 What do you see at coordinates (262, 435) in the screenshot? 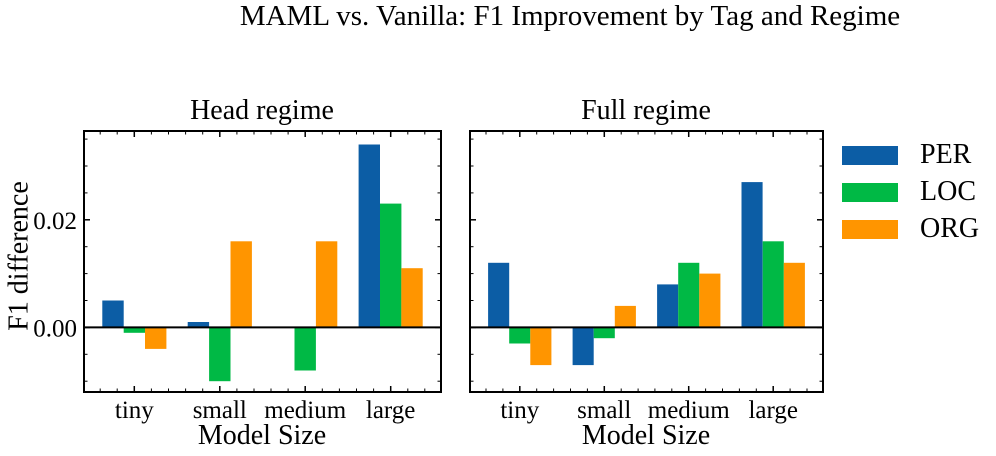
I see `x-axis-label-head: Model Size` at bounding box center [262, 435].